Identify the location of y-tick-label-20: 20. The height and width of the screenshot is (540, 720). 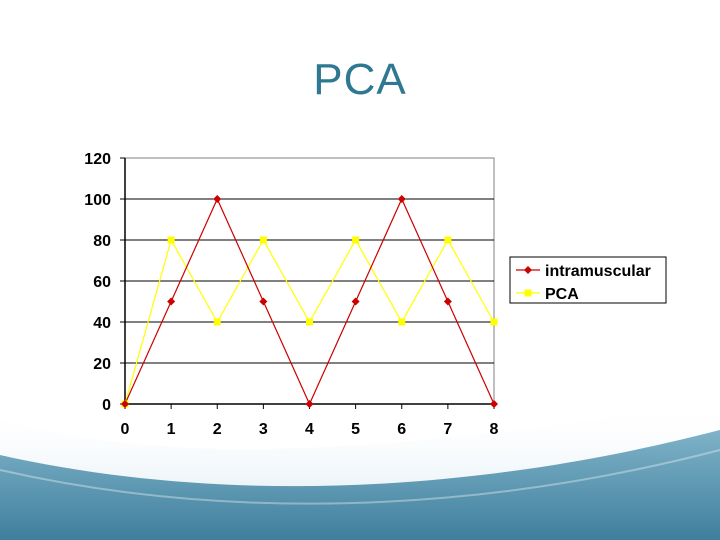
(102, 364).